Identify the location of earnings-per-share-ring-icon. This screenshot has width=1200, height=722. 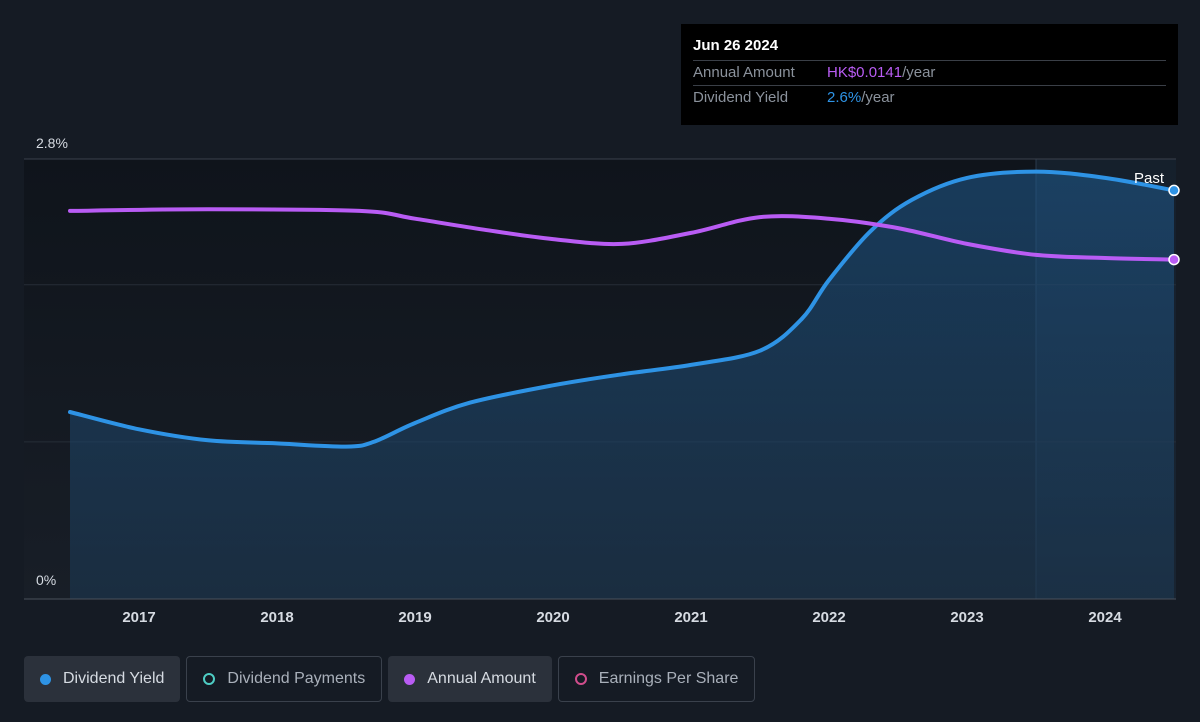
(580, 679).